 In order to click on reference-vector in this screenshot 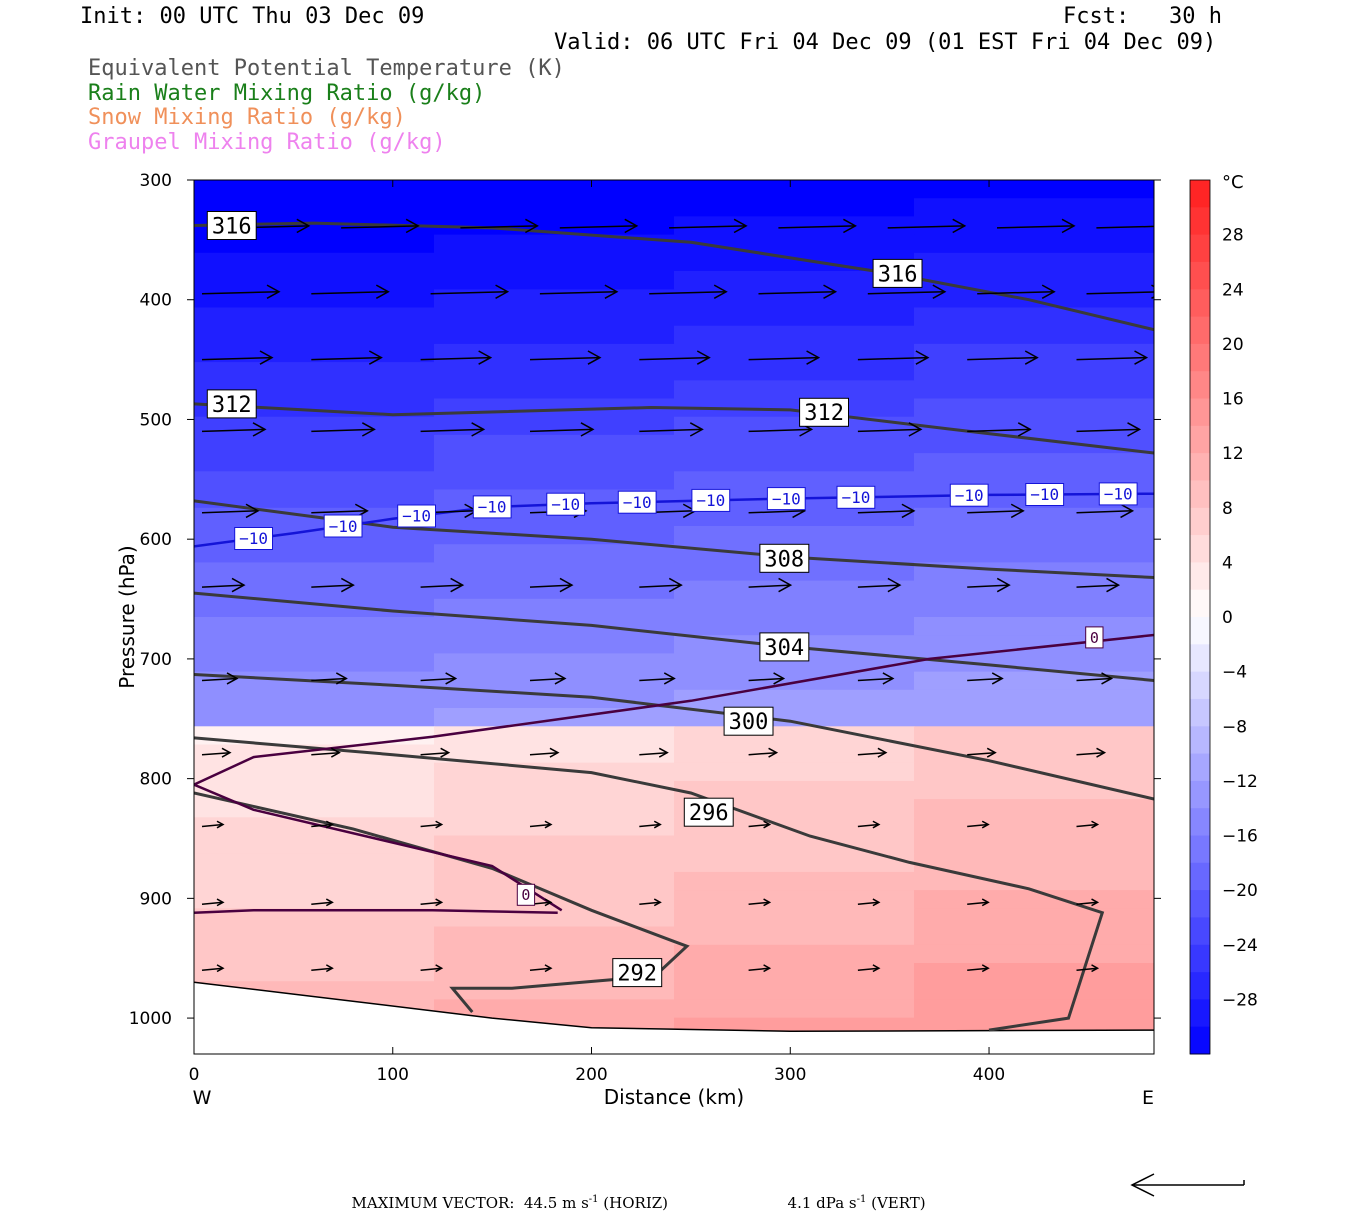, I will do `click(1187, 1185)`.